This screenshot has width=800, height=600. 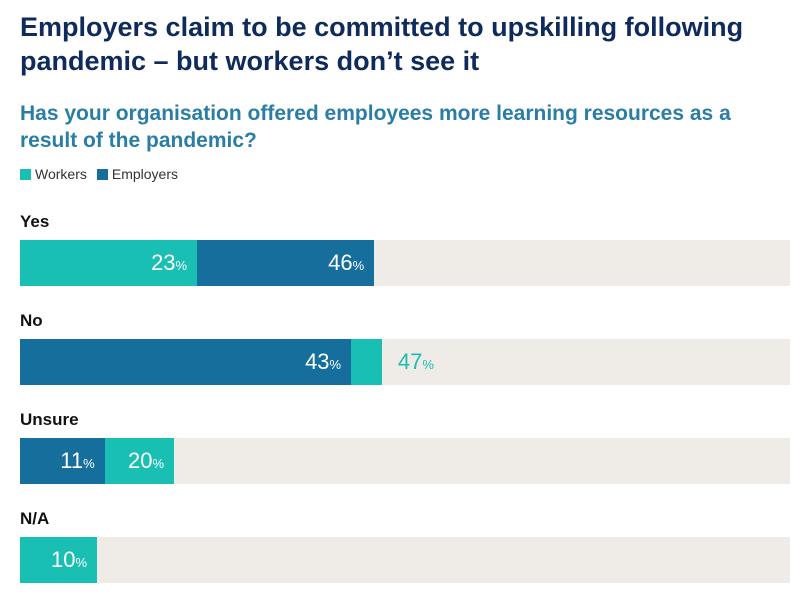 What do you see at coordinates (346, 262) in the screenshot?
I see `data-label-yes-employers: 46%` at bounding box center [346, 262].